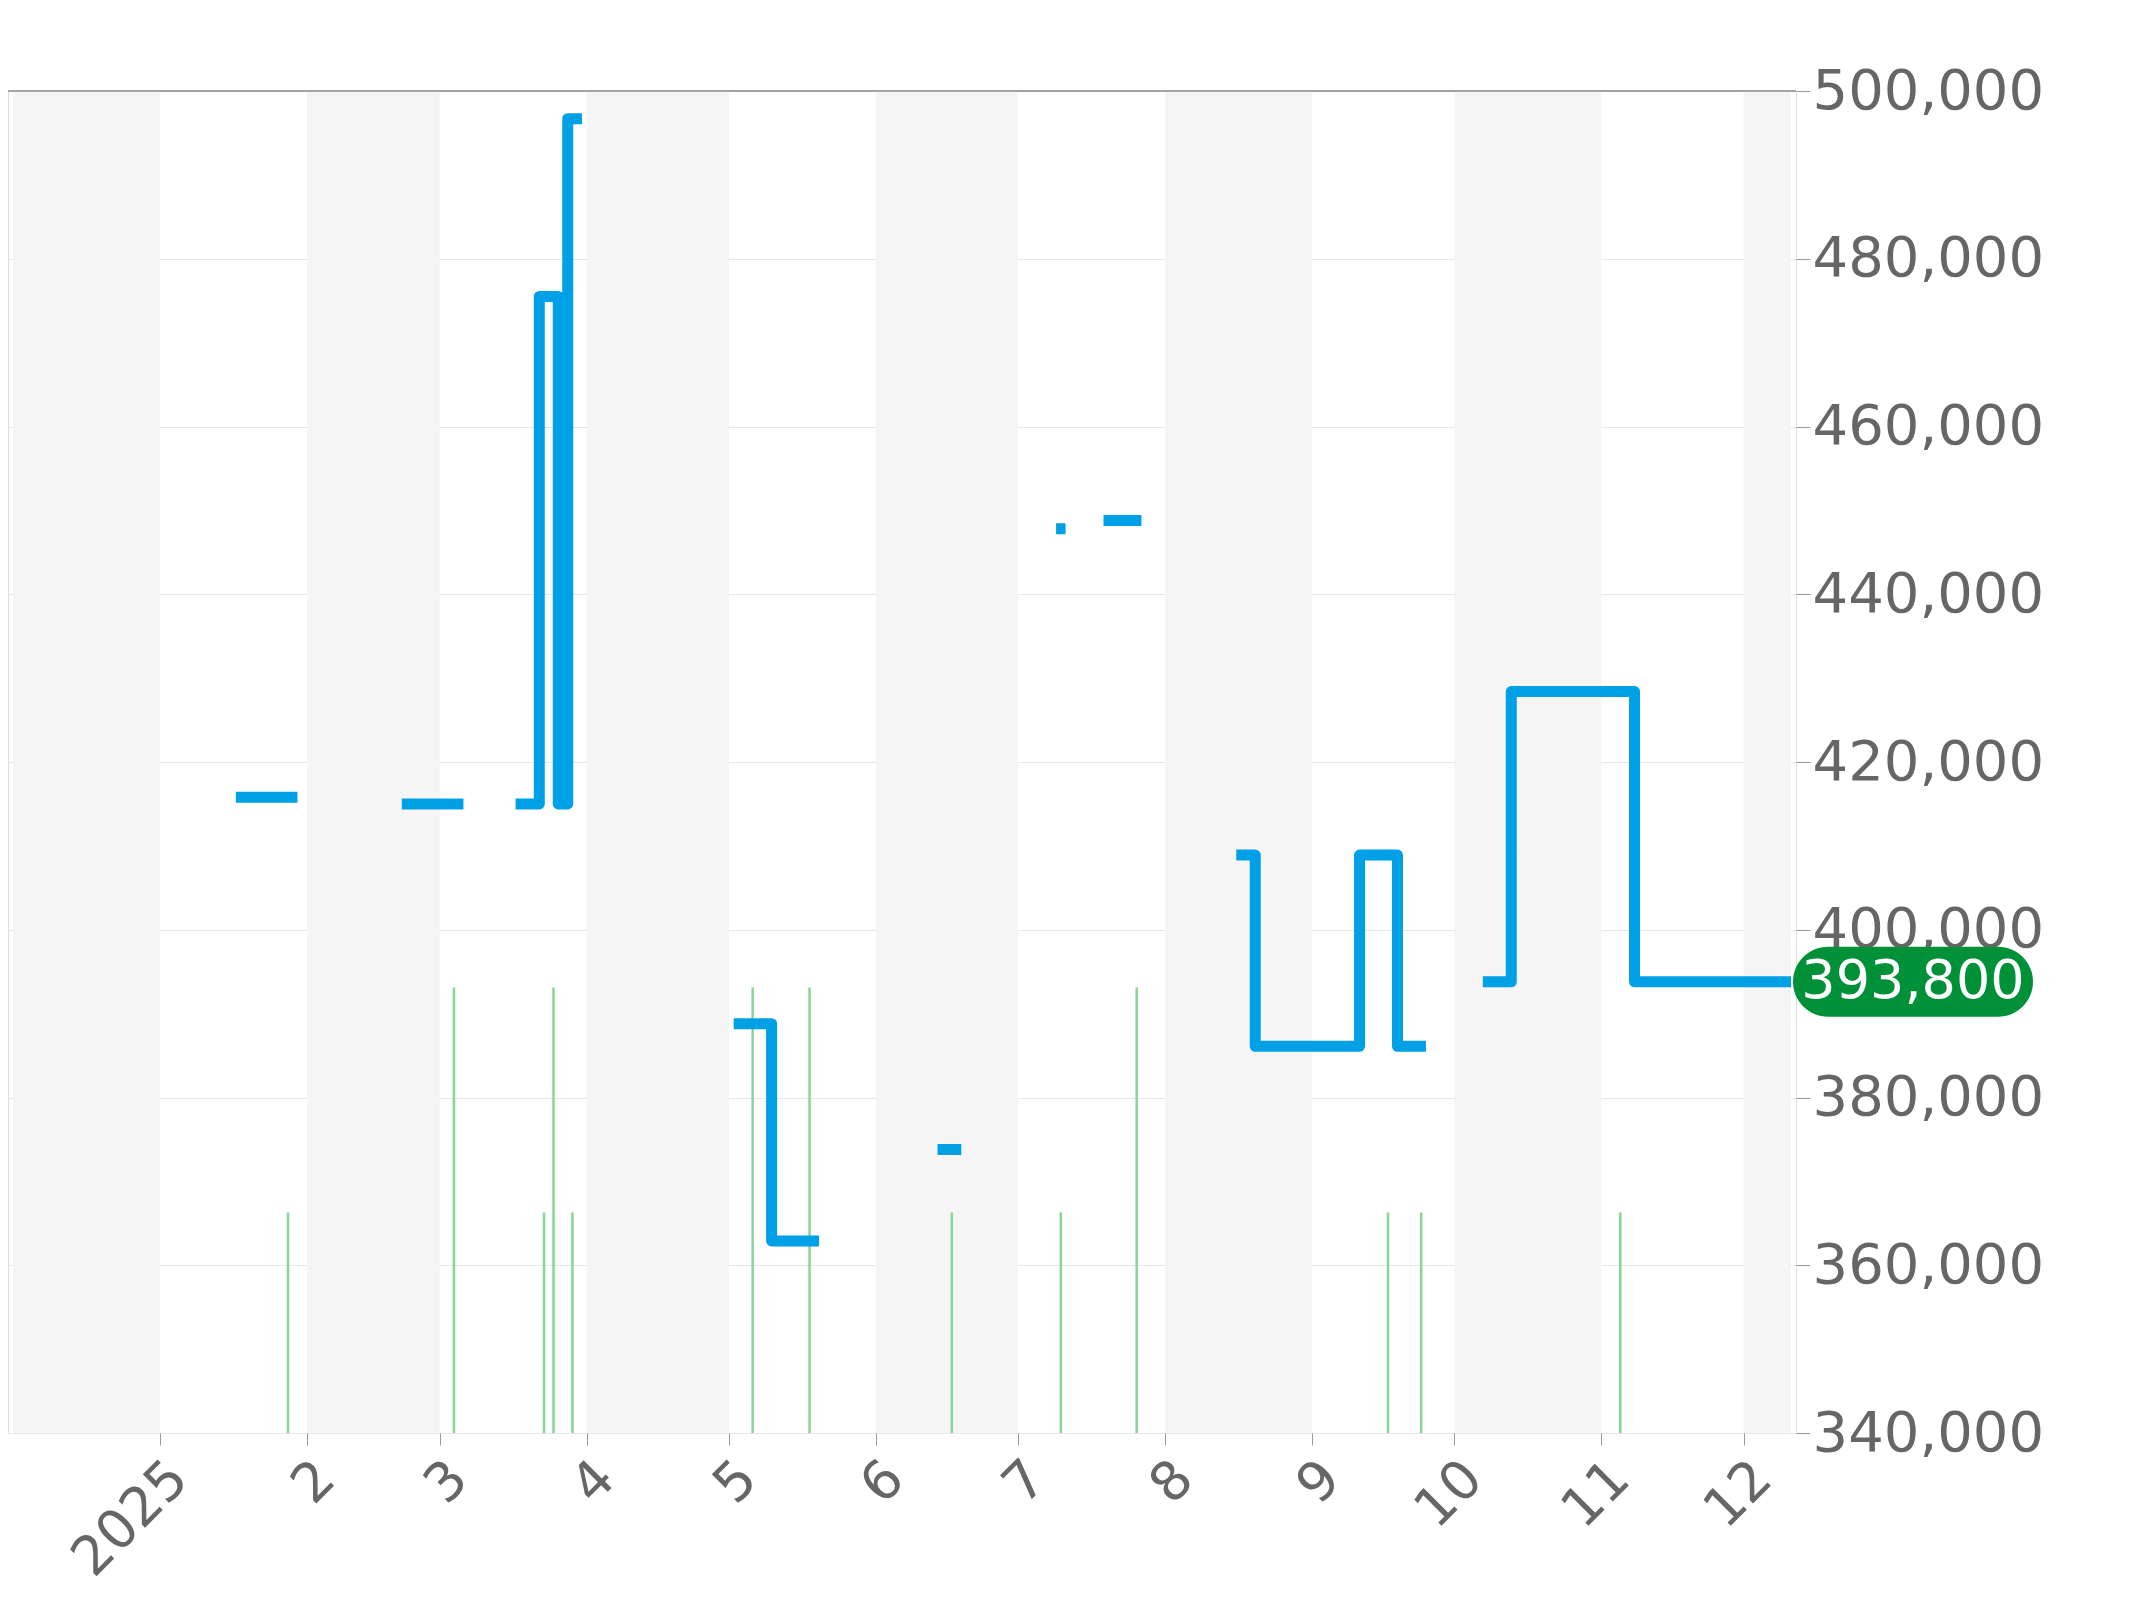 The image size is (2144, 1600). Describe the element at coordinates (882, 1481) in the screenshot. I see `x-tick-label: 6` at that location.